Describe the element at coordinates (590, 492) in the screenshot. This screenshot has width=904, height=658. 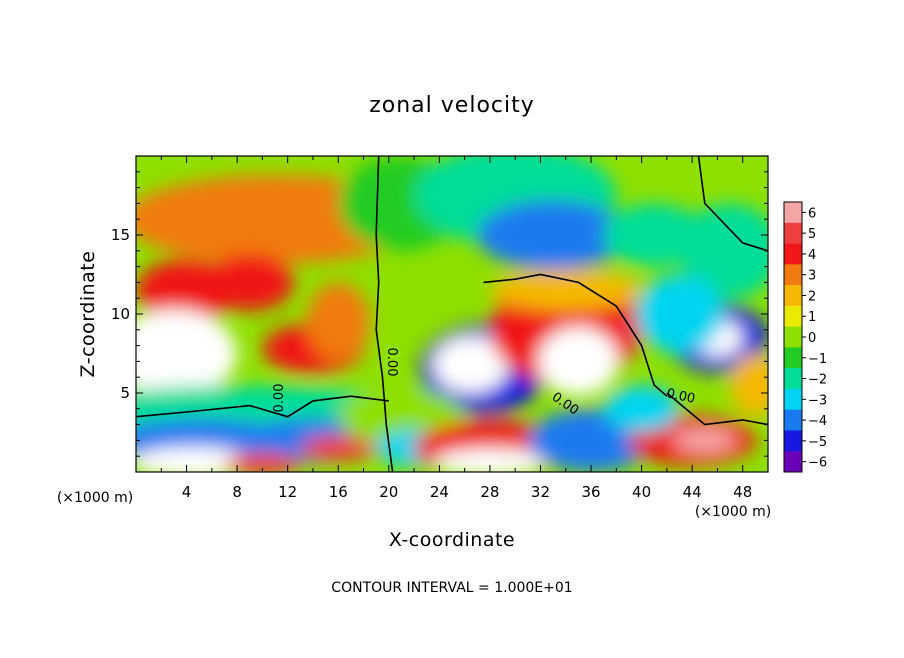
I see `x-tick-label: 36` at that location.